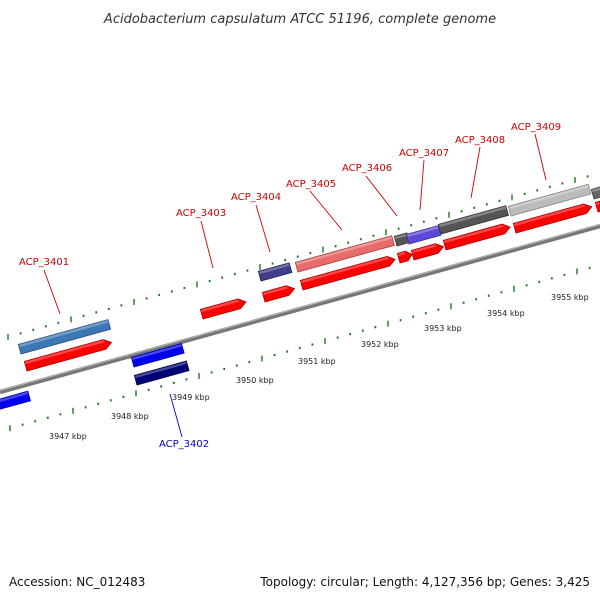  I want to click on cds-arrow-acp3401, so click(68, 355).